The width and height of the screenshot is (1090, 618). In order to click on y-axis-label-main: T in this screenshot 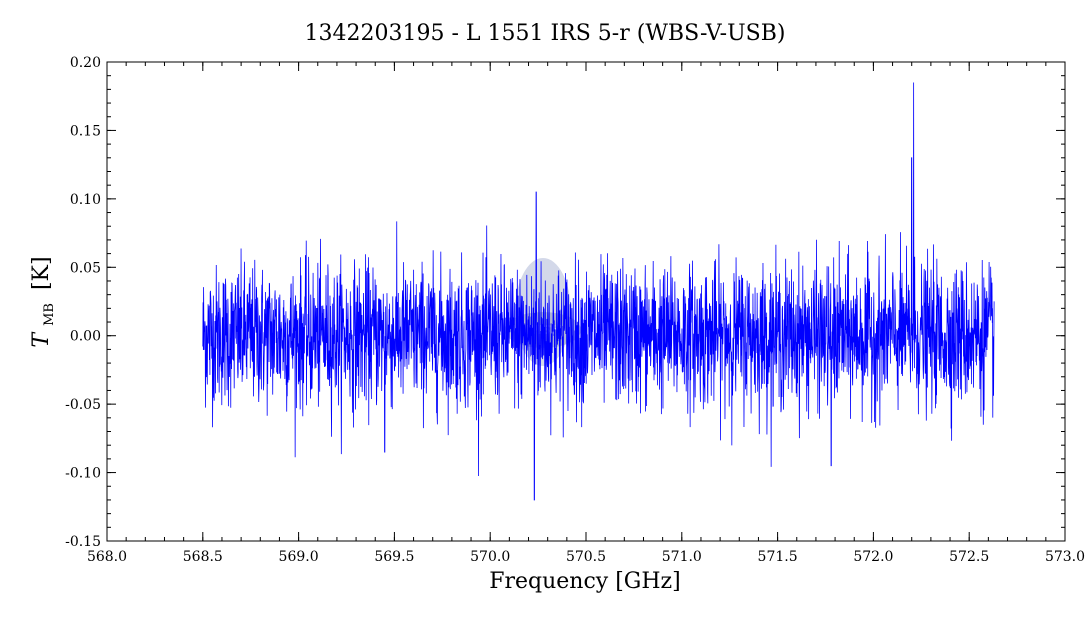, I will do `click(41, 339)`.